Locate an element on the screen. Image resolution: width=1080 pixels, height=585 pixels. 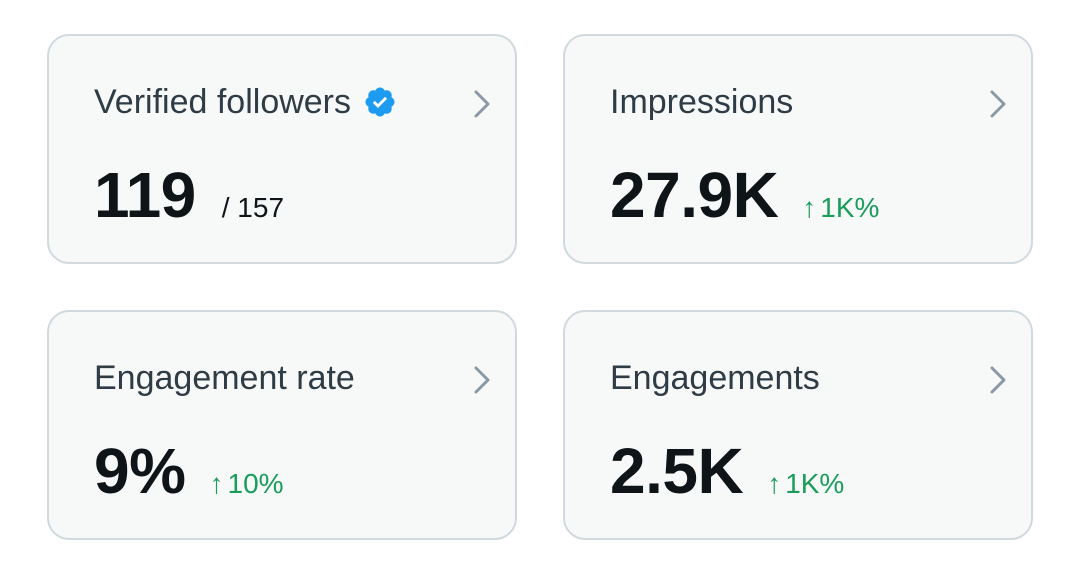
card-title: Verified followers is located at coordinates (245, 102).